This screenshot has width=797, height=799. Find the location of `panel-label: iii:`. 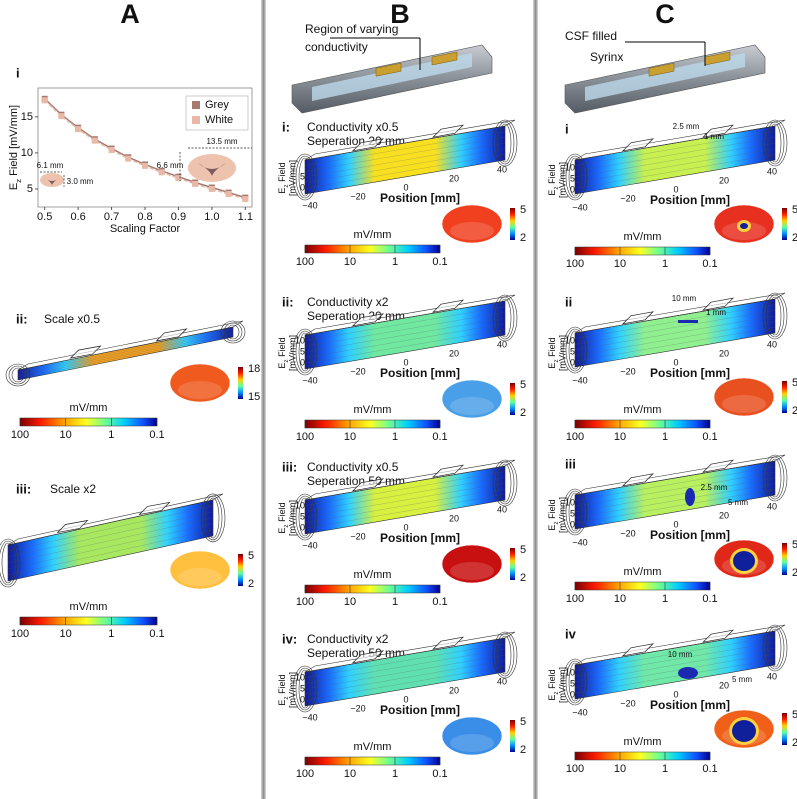

panel-label: iii: is located at coordinates (289, 466).